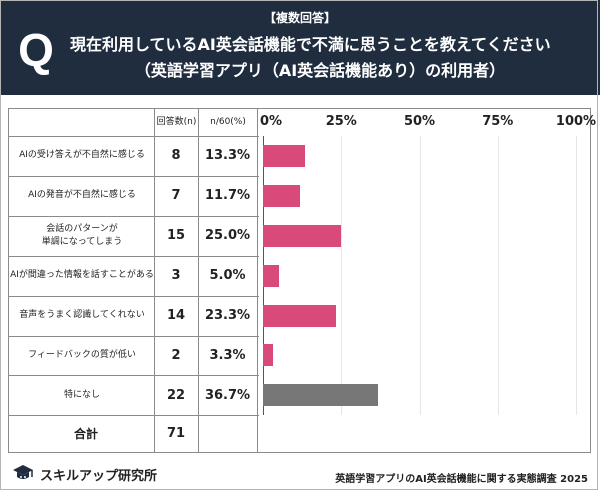 This screenshot has width=600, height=492. Describe the element at coordinates (82, 275) in the screenshot. I see `category-label: AIが間違った情報を話すことがある` at that location.